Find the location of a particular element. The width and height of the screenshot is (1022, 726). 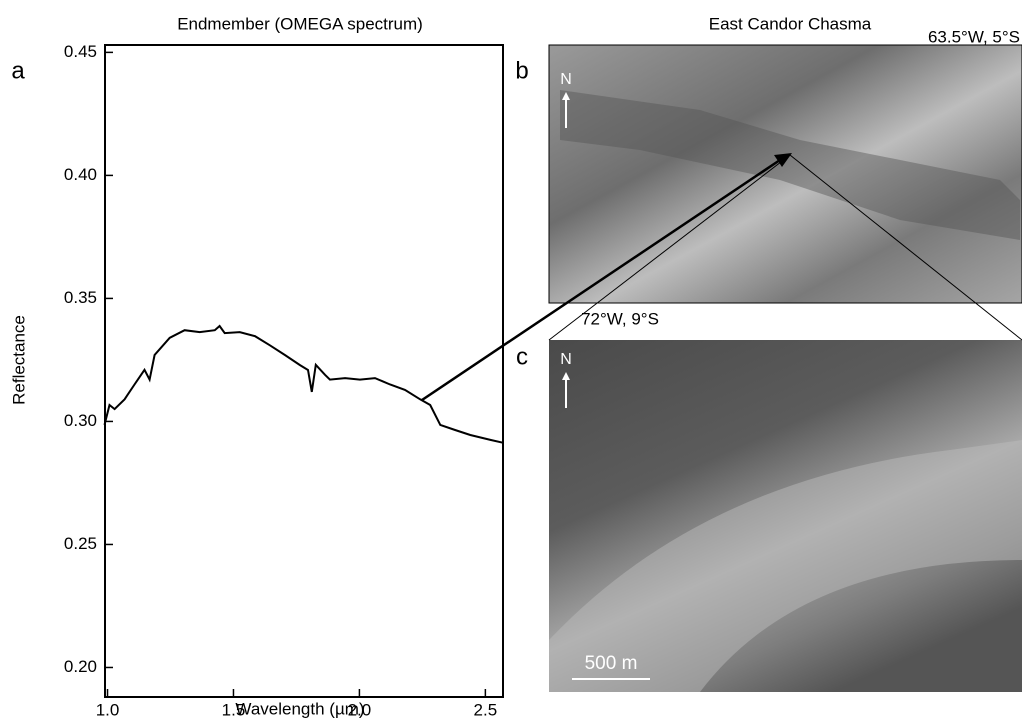

y-tick-label: 0.20 is located at coordinates (80, 666).